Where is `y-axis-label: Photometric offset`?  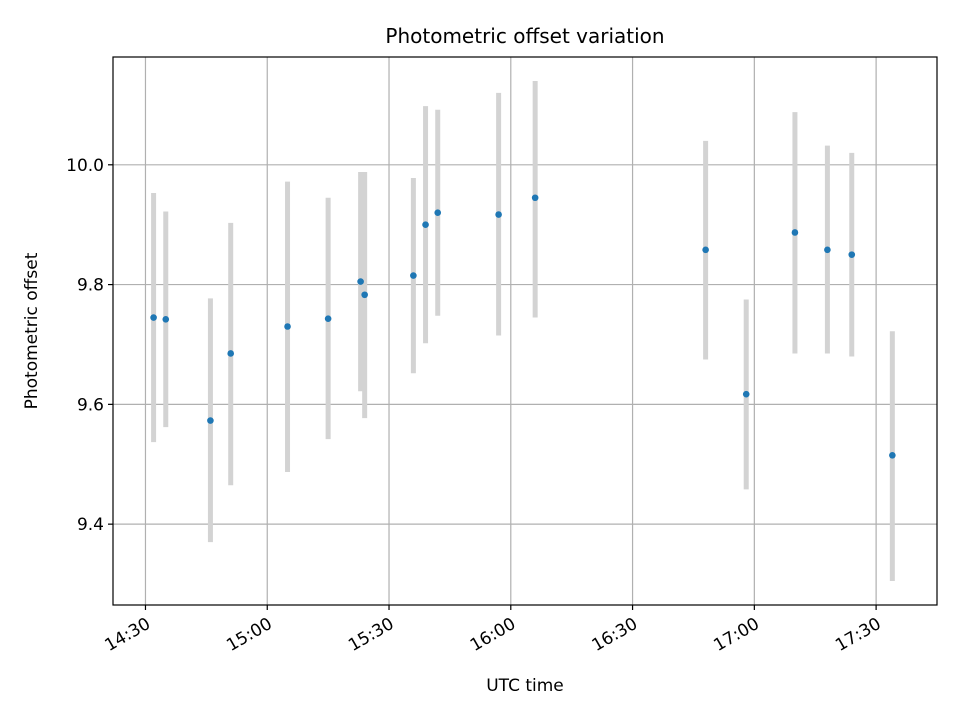
y-axis-label: Photometric offset is located at coordinates (32, 330).